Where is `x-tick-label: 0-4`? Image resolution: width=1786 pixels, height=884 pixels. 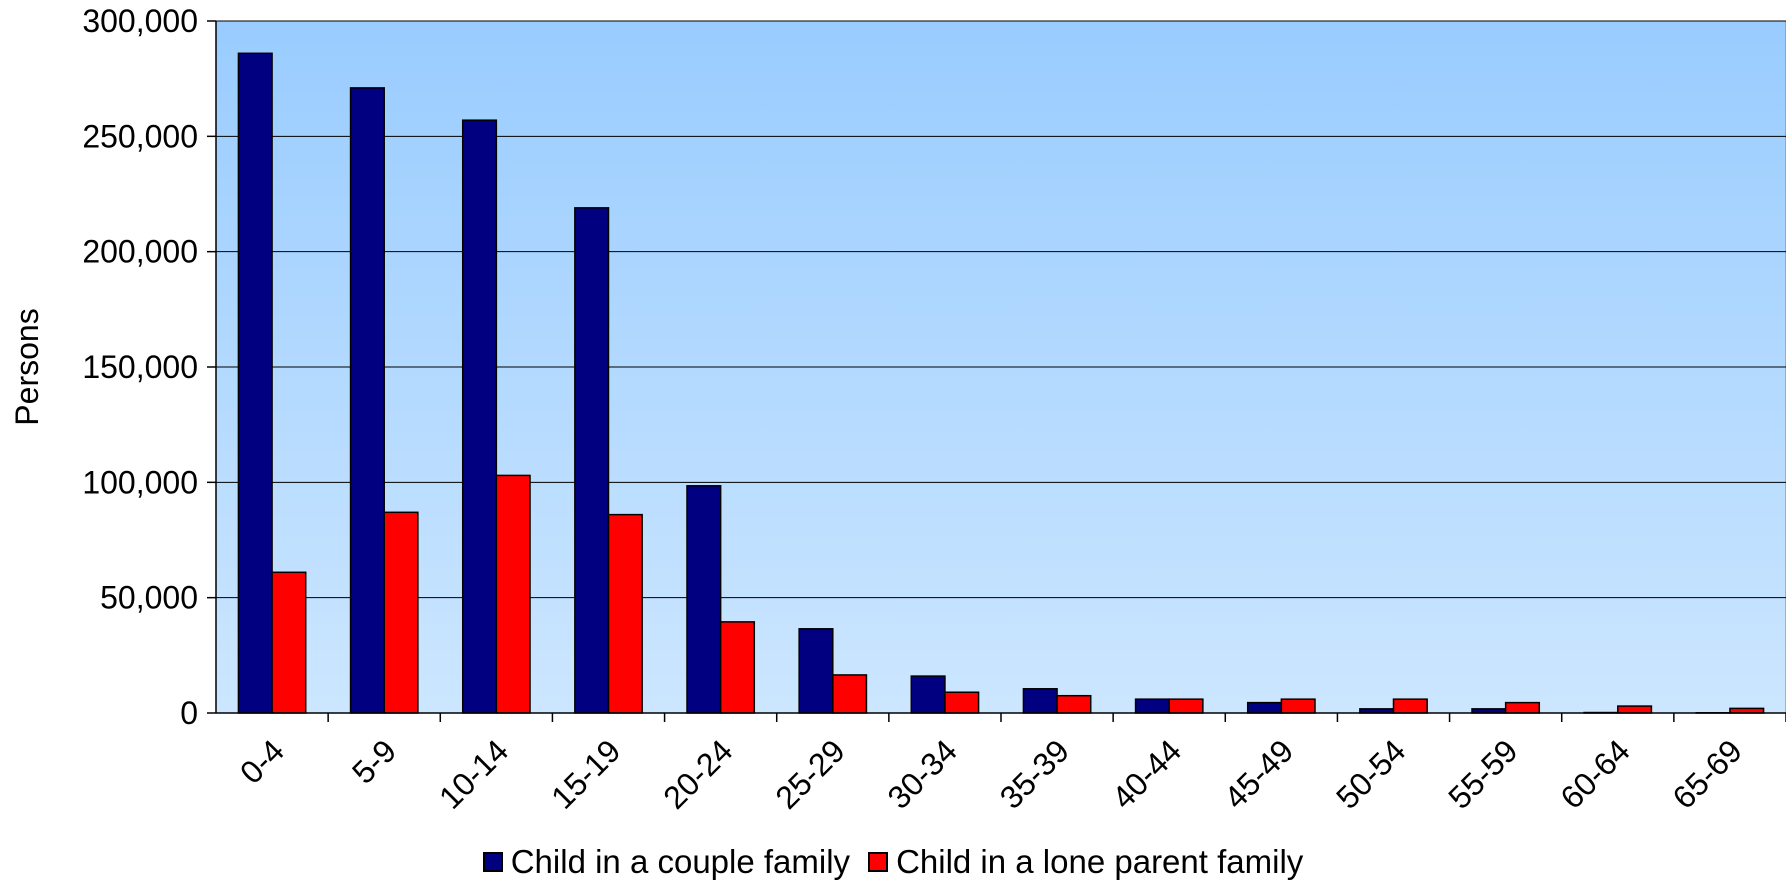
x-tick-label: 0-4 is located at coordinates (262, 761).